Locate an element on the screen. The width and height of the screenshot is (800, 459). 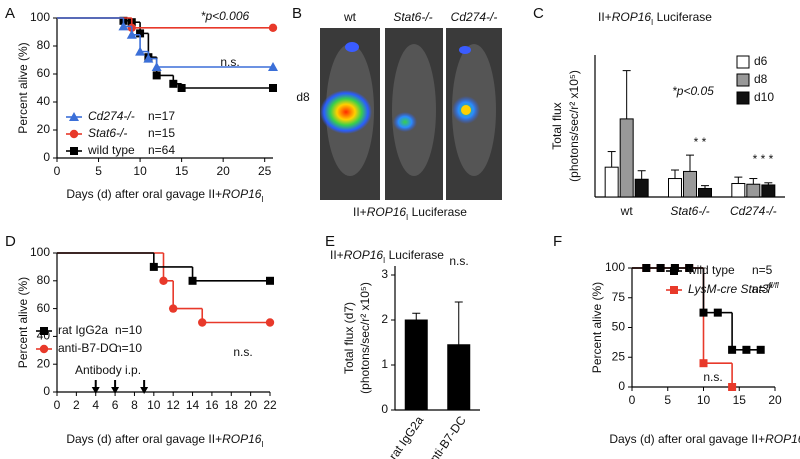
legend-n: n=64 is located at coordinates (161, 150).